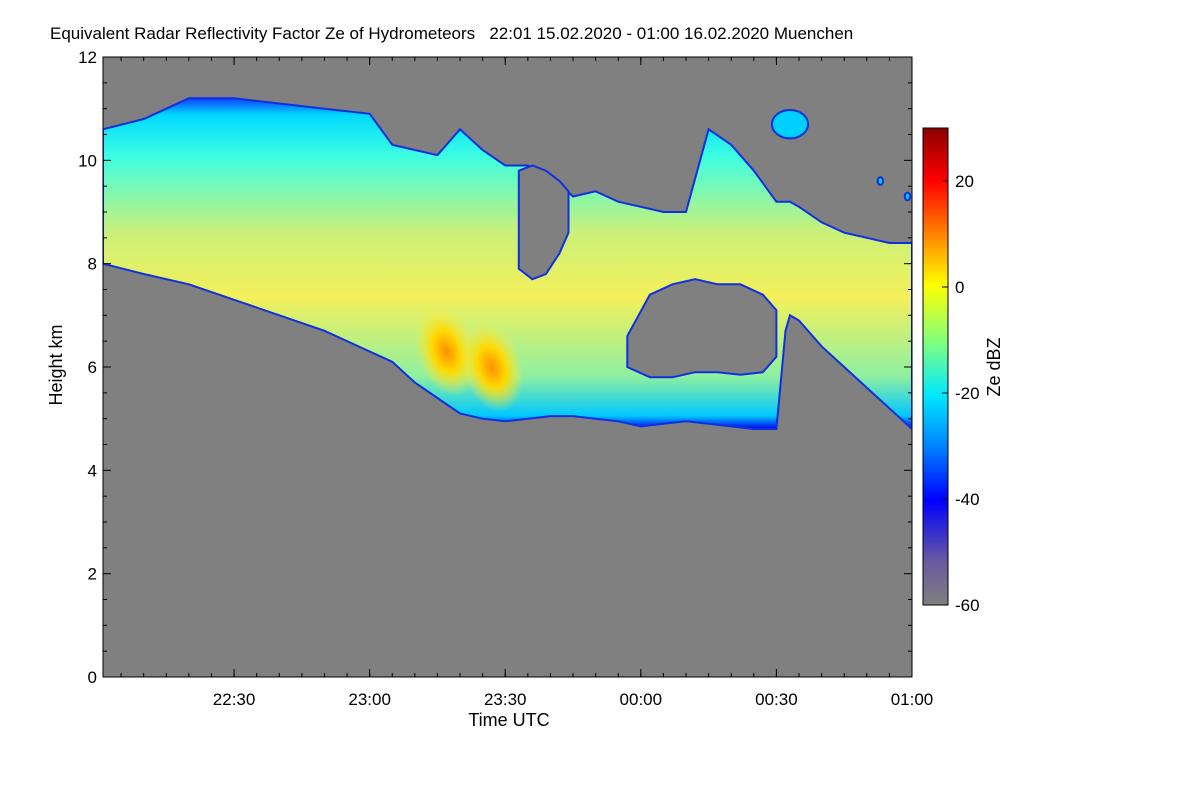 This screenshot has height=800, width=1200. Describe the element at coordinates (87, 160) in the screenshot. I see `y-tick-label: 10` at that location.